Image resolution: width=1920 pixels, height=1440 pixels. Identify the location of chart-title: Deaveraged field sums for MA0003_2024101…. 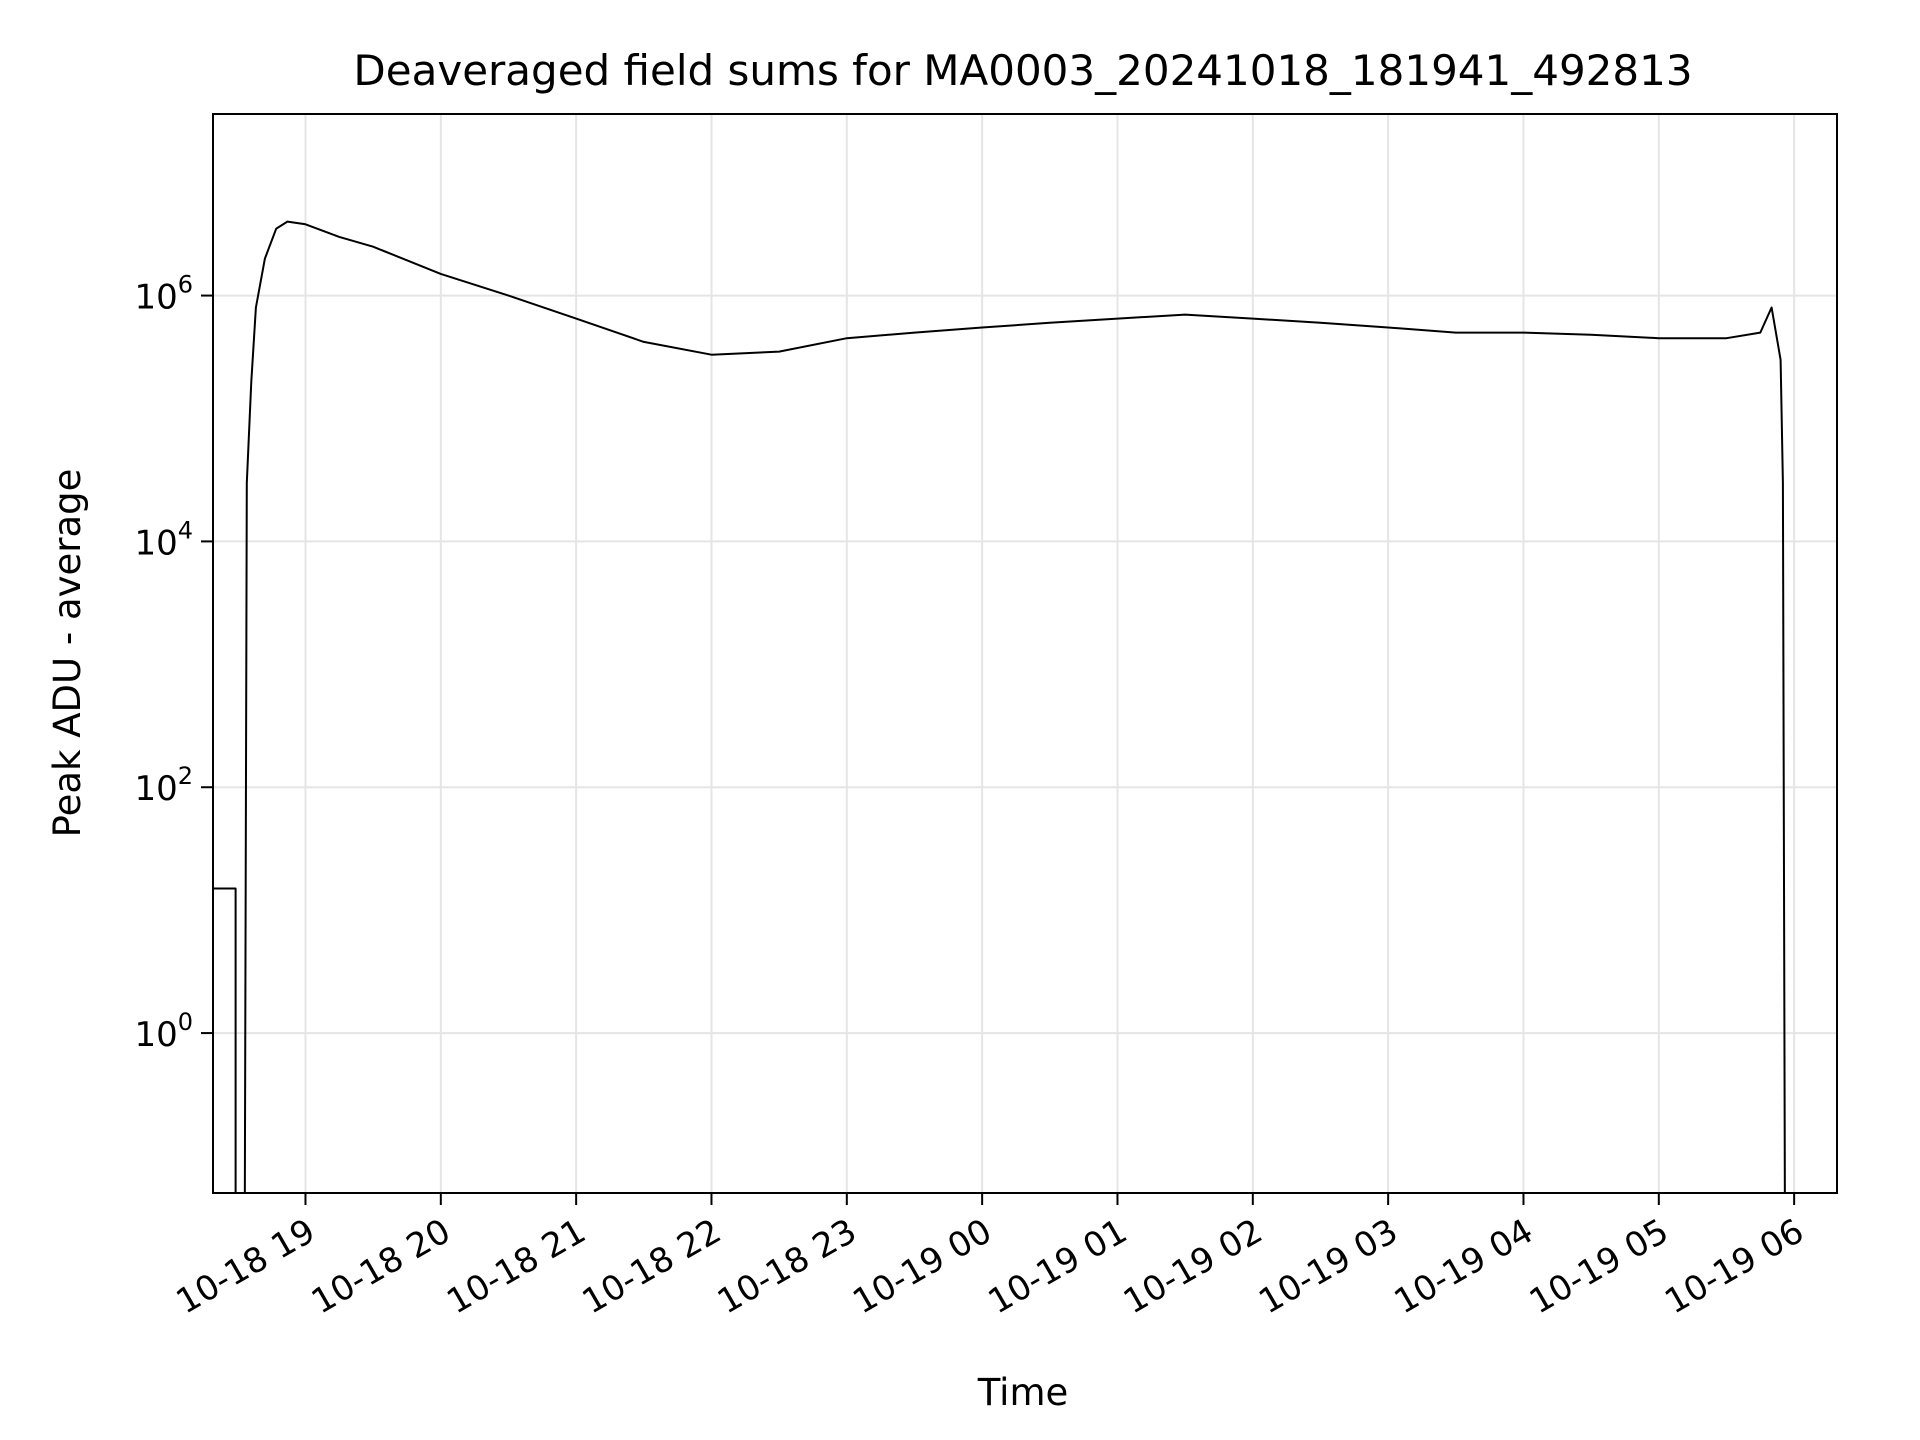
(1022, 70).